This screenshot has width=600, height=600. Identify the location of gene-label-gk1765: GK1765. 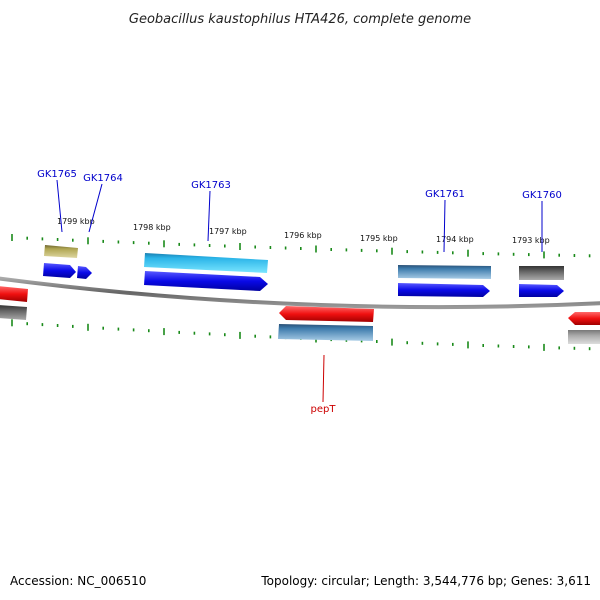
(57, 174).